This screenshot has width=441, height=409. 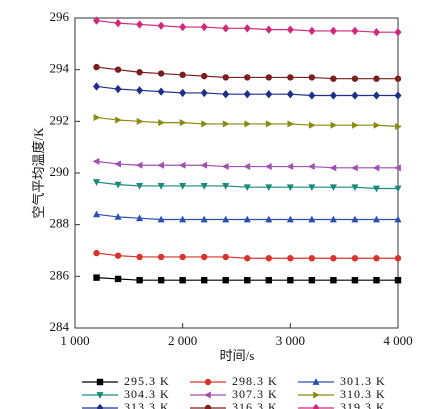 I want to click on x-tick-label: 3 000, so click(x=290, y=340).